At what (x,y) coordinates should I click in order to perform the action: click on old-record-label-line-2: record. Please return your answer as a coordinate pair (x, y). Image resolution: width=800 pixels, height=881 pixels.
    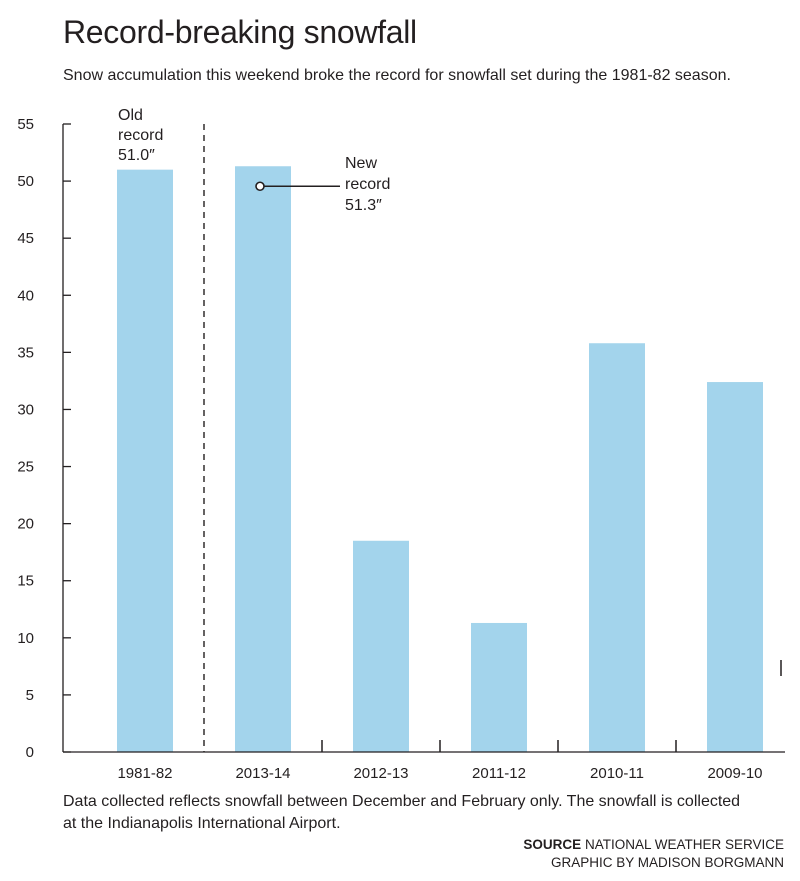
    Looking at the image, I should click on (140, 135).